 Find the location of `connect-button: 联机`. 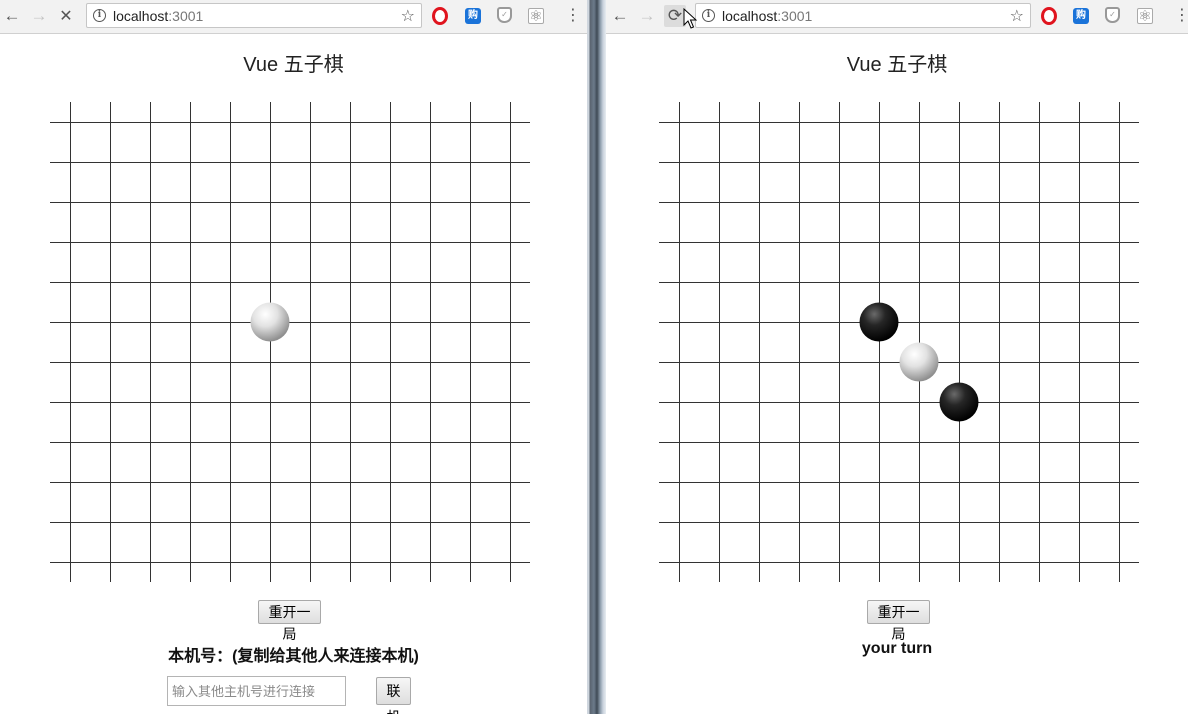

connect-button: 联机 is located at coordinates (393, 695).